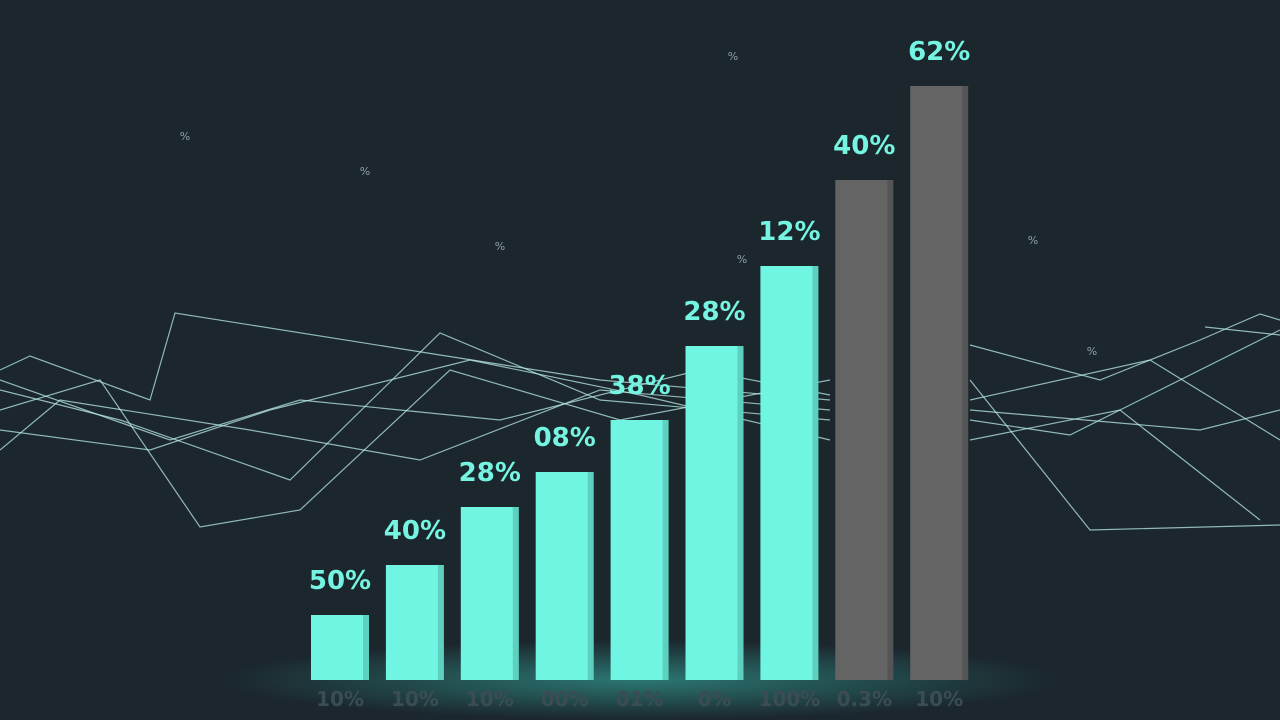 The image size is (1280, 720). What do you see at coordinates (565, 438) in the screenshot?
I see `bar-annotation: 08%` at bounding box center [565, 438].